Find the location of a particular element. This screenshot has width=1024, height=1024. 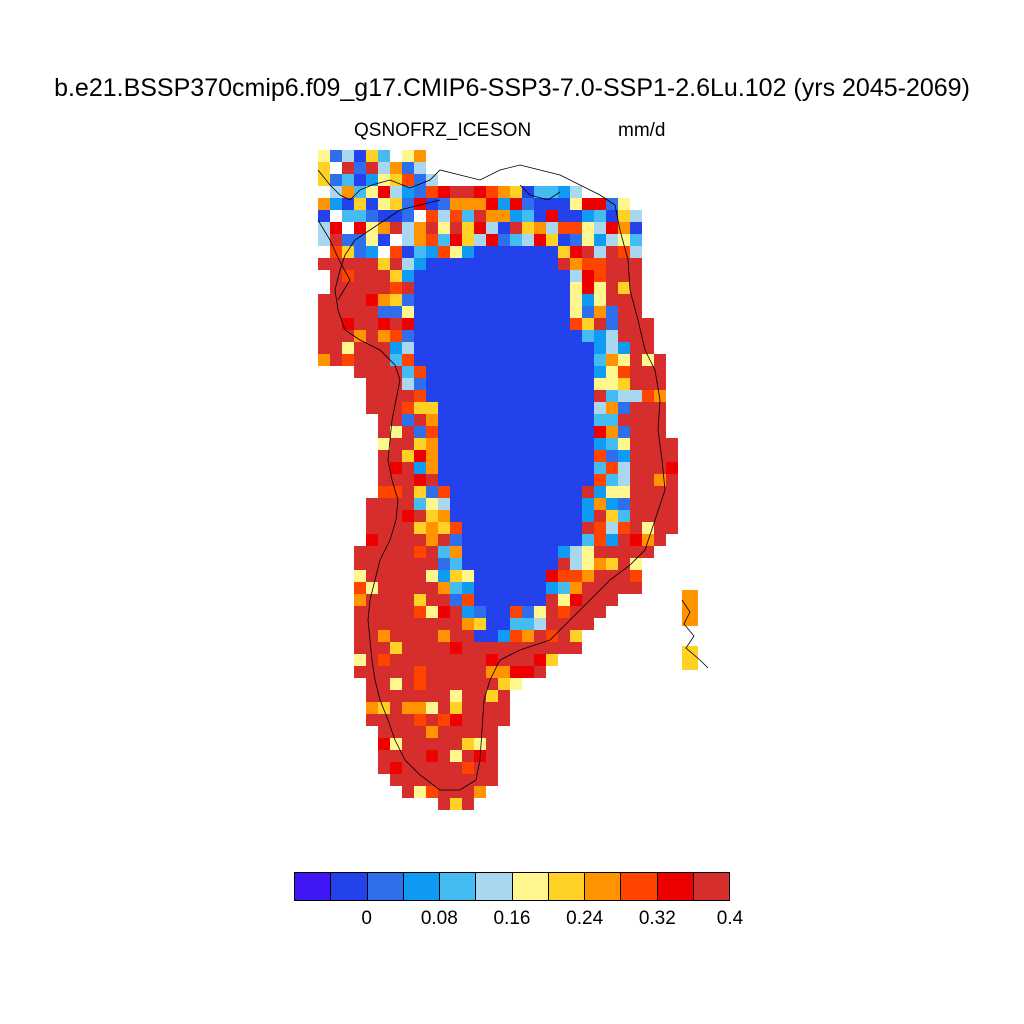

units-label: mm/d is located at coordinates (642, 130).